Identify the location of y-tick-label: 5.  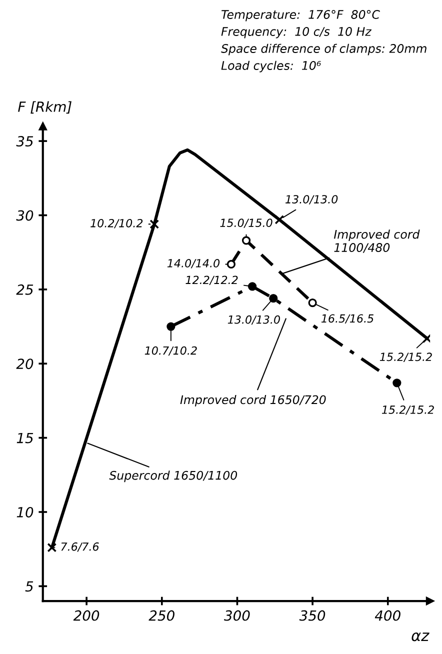
(29, 586).